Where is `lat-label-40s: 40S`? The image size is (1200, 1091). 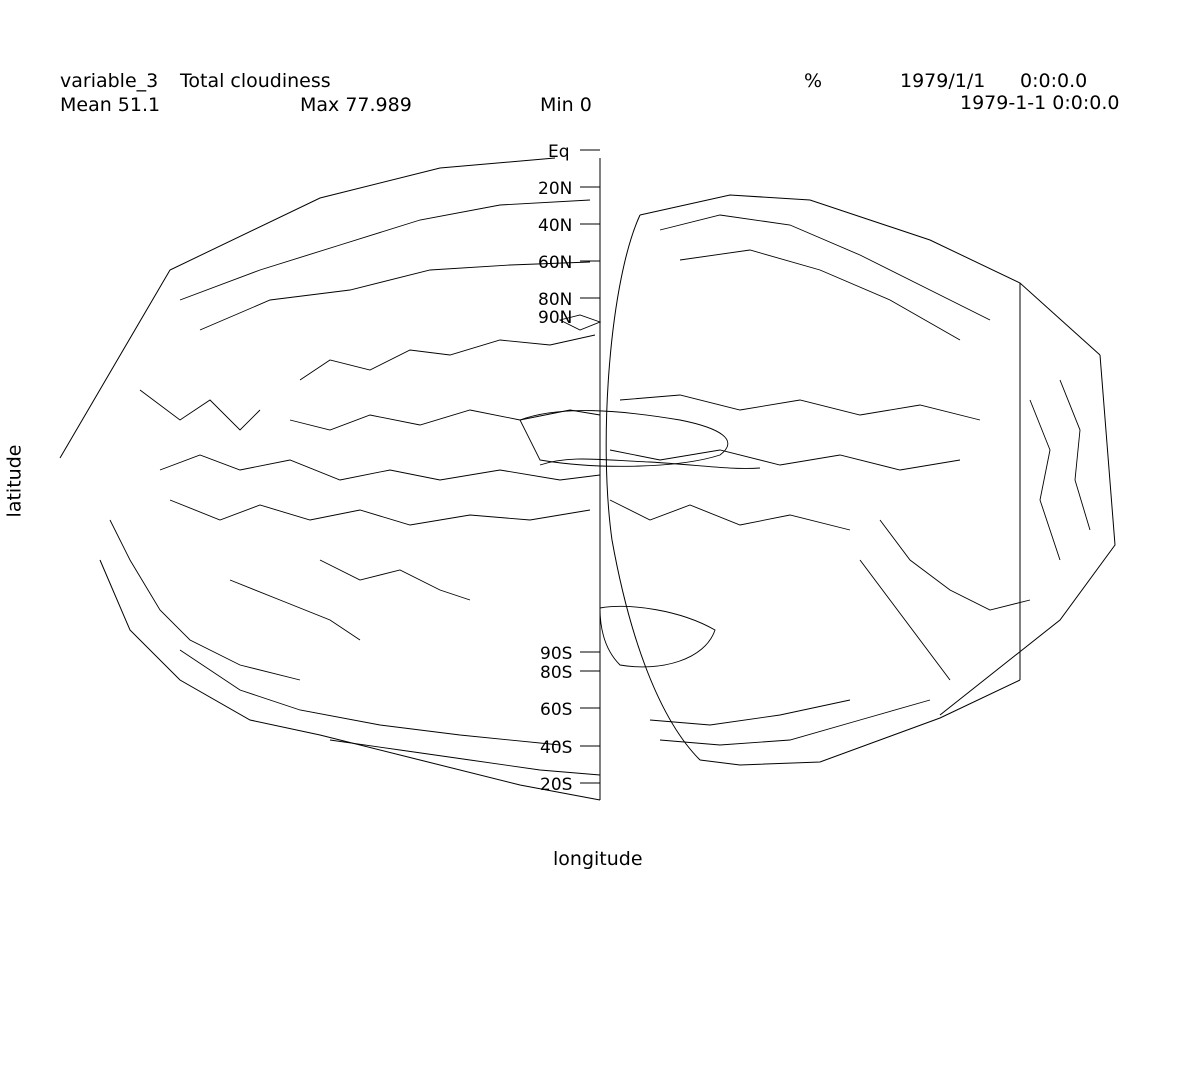 lat-label-40s: 40S is located at coordinates (556, 748).